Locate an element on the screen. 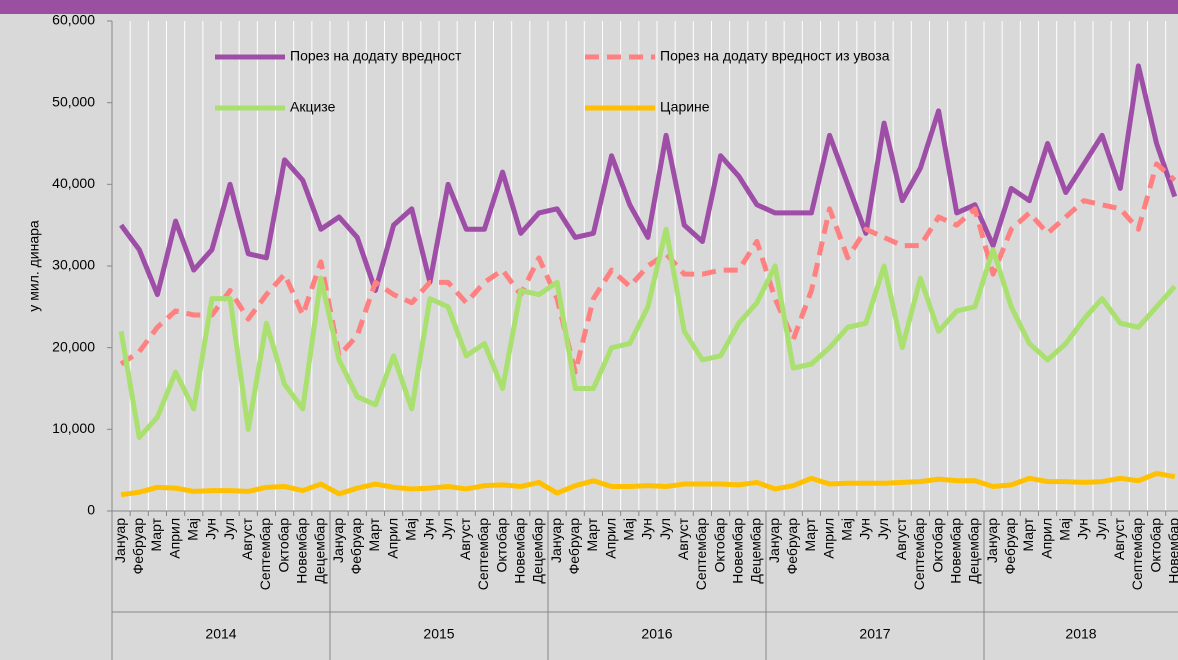 The image size is (1178, 660). y-axis-label: у мил. динара is located at coordinates (34, 266).